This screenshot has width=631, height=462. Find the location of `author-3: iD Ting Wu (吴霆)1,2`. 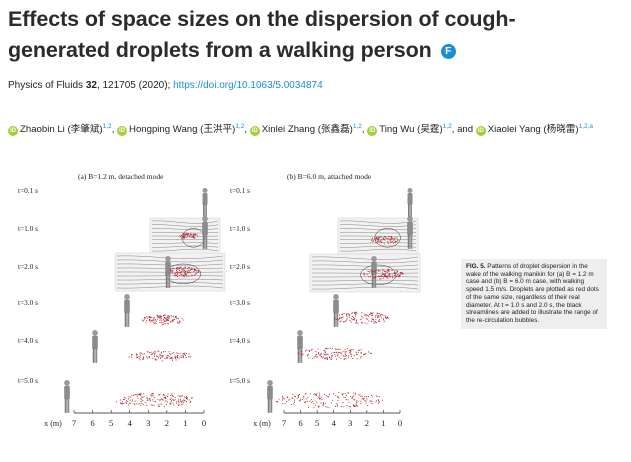

author-3: iD Ting Wu (吴霆)1,2 is located at coordinates (409, 129).